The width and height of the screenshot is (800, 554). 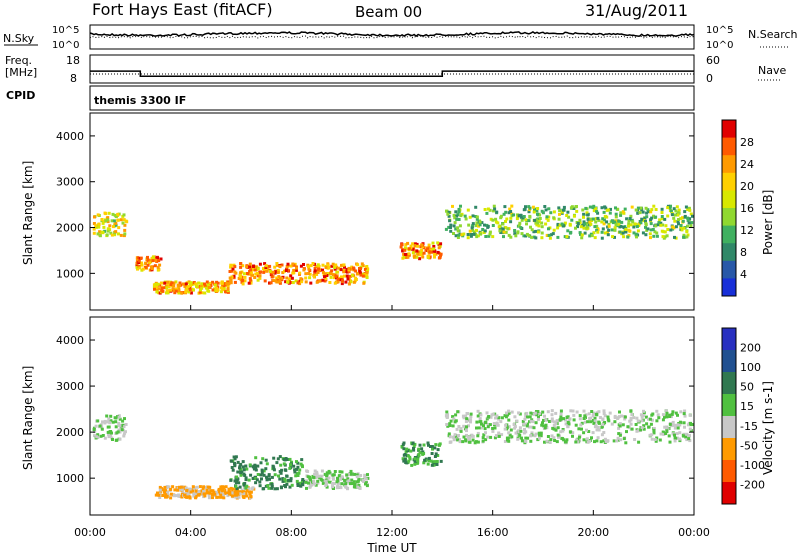 I want to click on x-tick-label: 00:00, so click(x=694, y=532).